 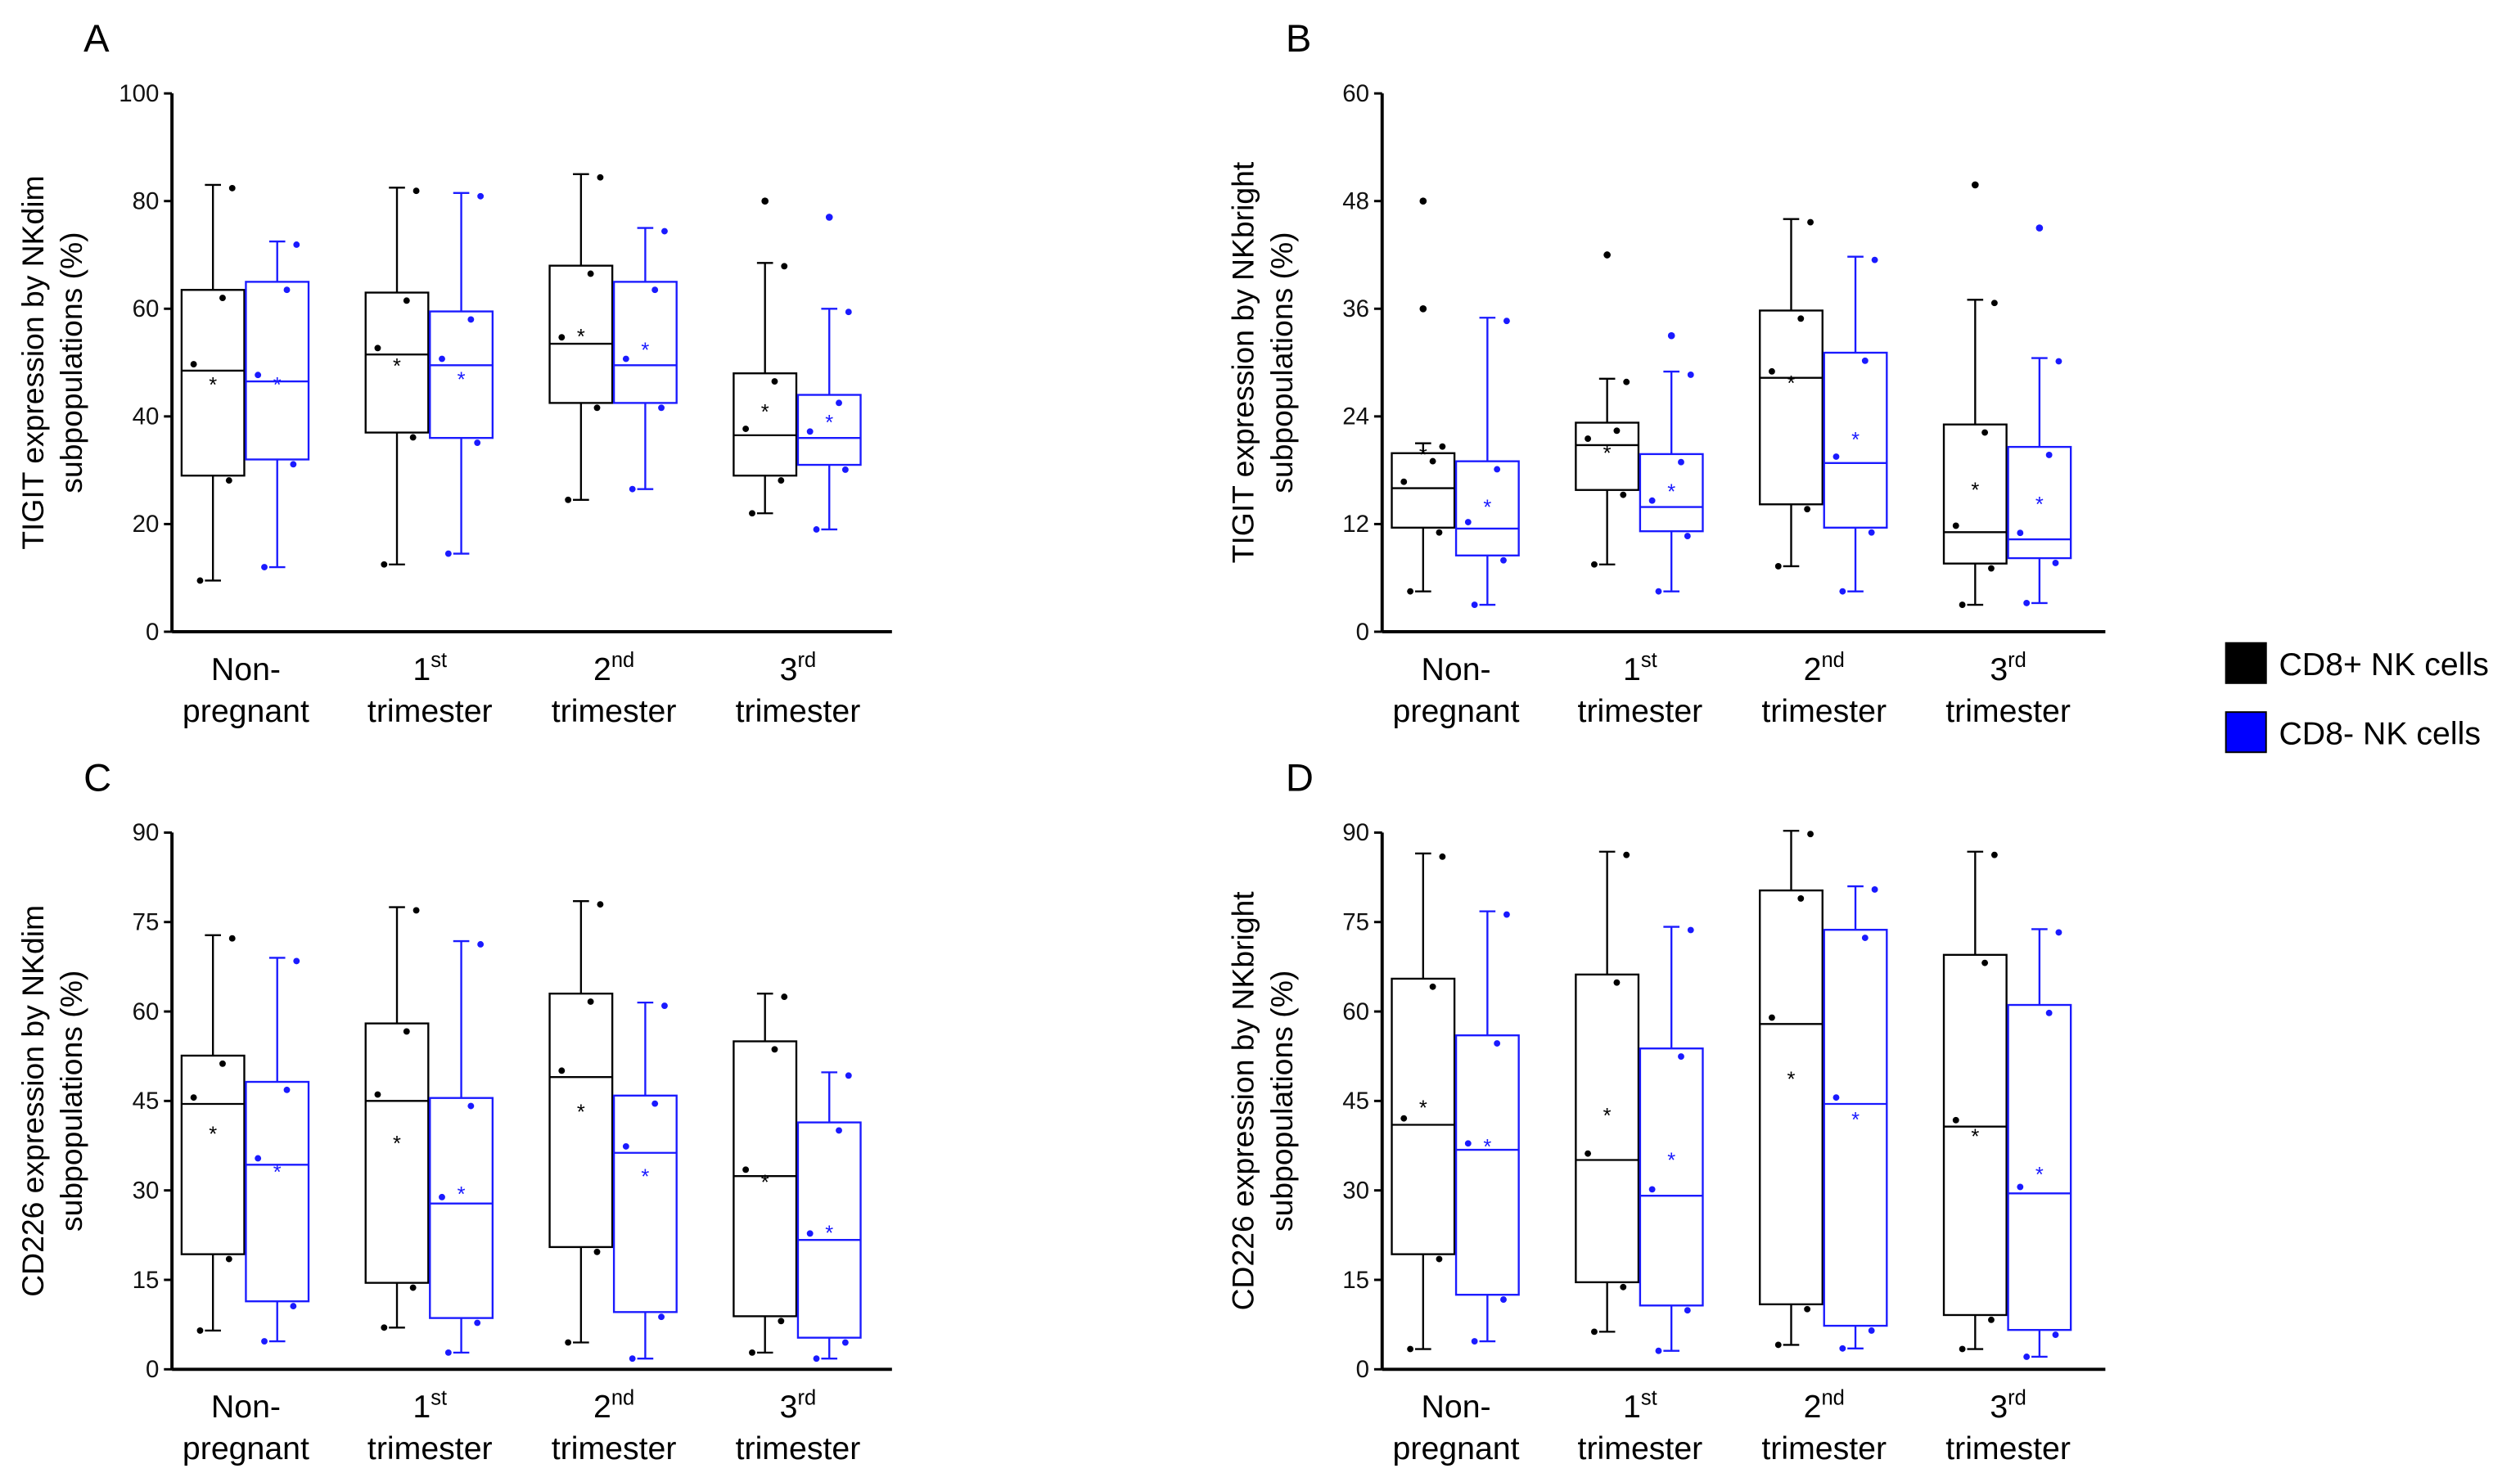 I want to click on y-tick-label: 75, so click(x=147, y=922).